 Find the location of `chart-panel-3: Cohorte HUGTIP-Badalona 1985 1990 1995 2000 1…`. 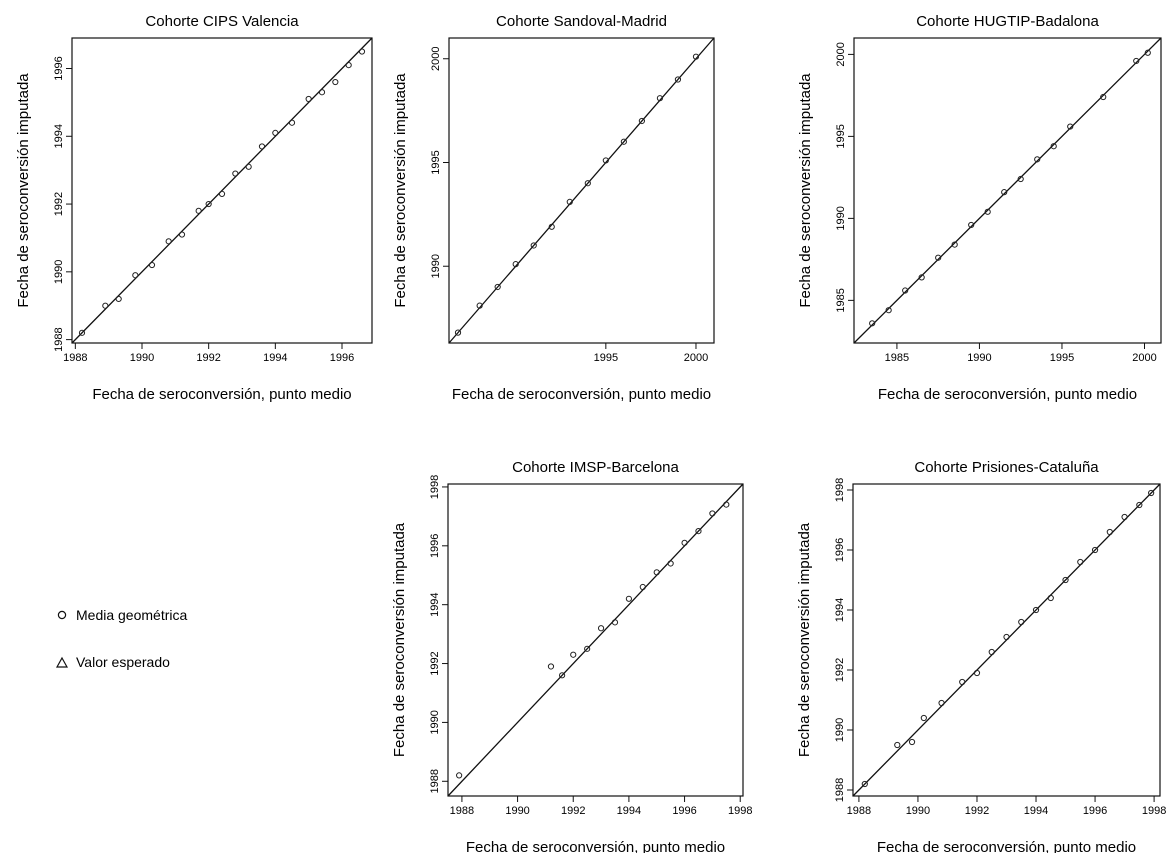

chart-panel-3: Cohorte HUGTIP-Badalona 1985 1990 1995 2000 1… is located at coordinates (979, 208).